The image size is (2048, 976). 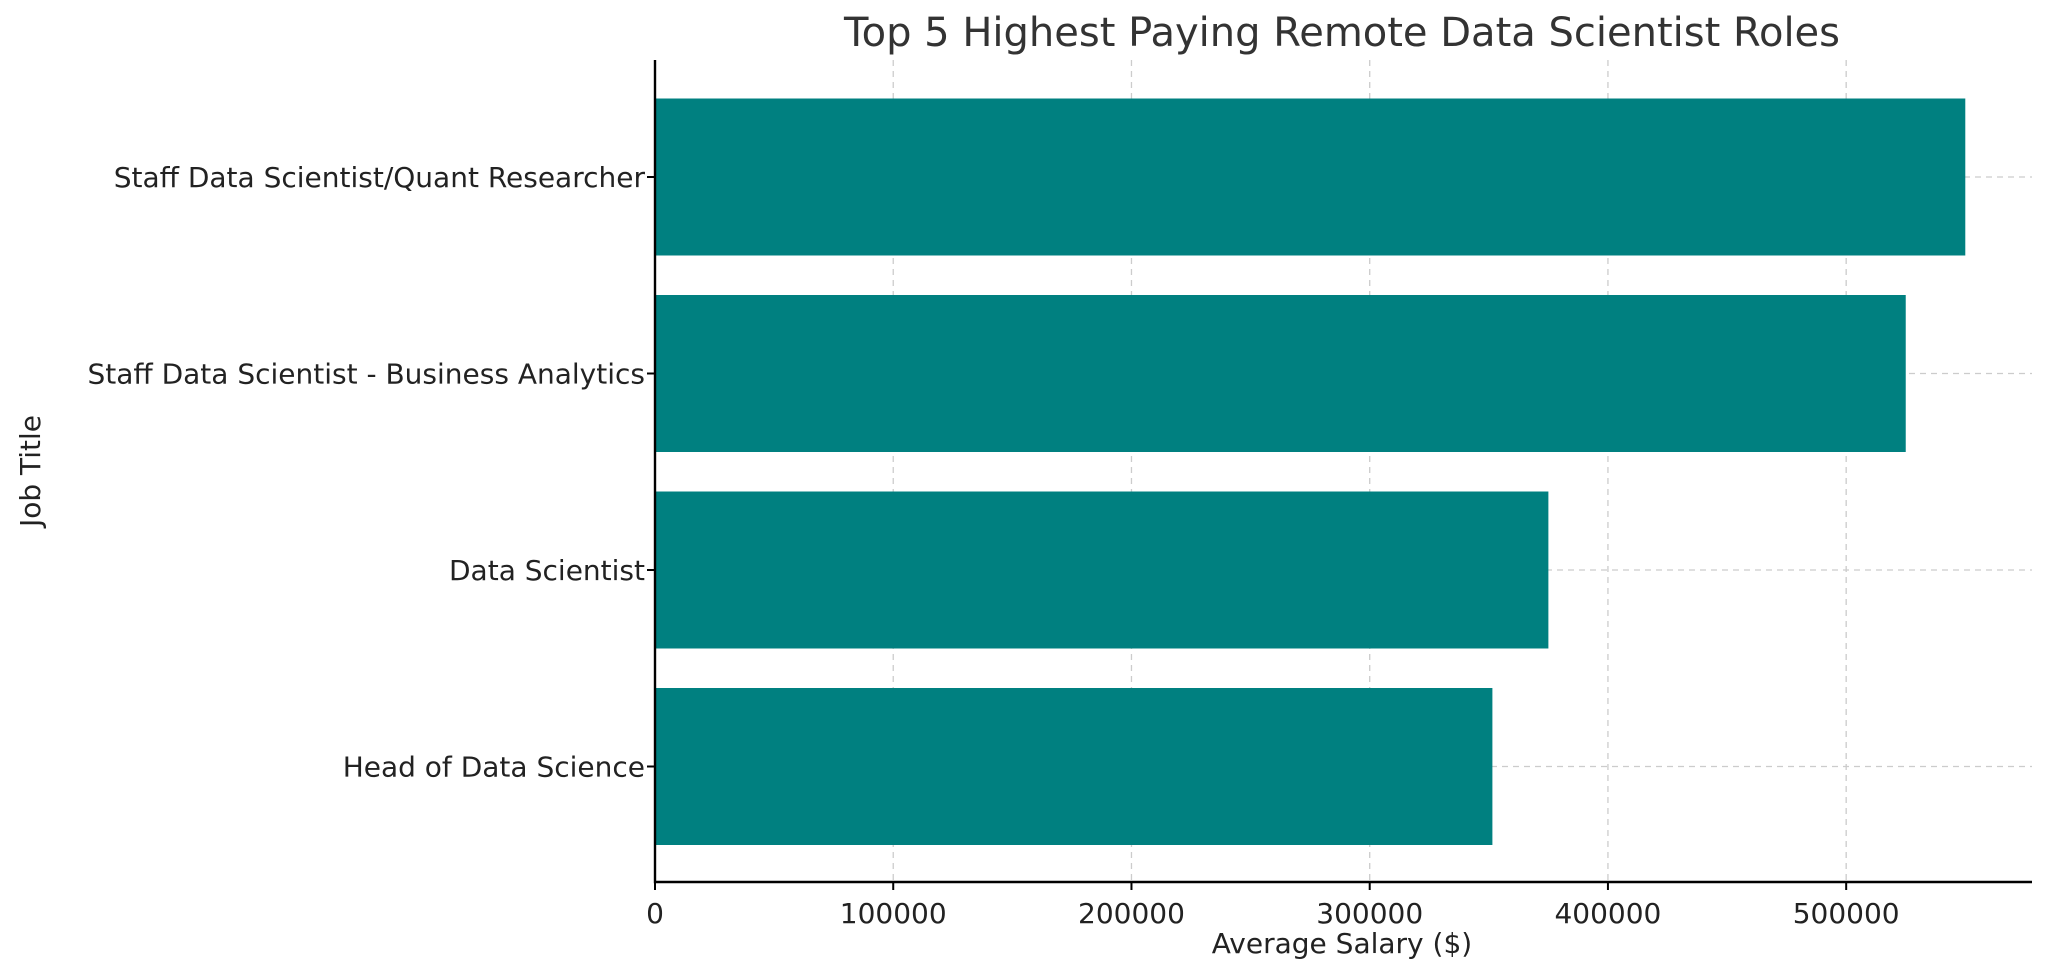 What do you see at coordinates (893, 913) in the screenshot?
I see `x-tick-label: 100000` at bounding box center [893, 913].